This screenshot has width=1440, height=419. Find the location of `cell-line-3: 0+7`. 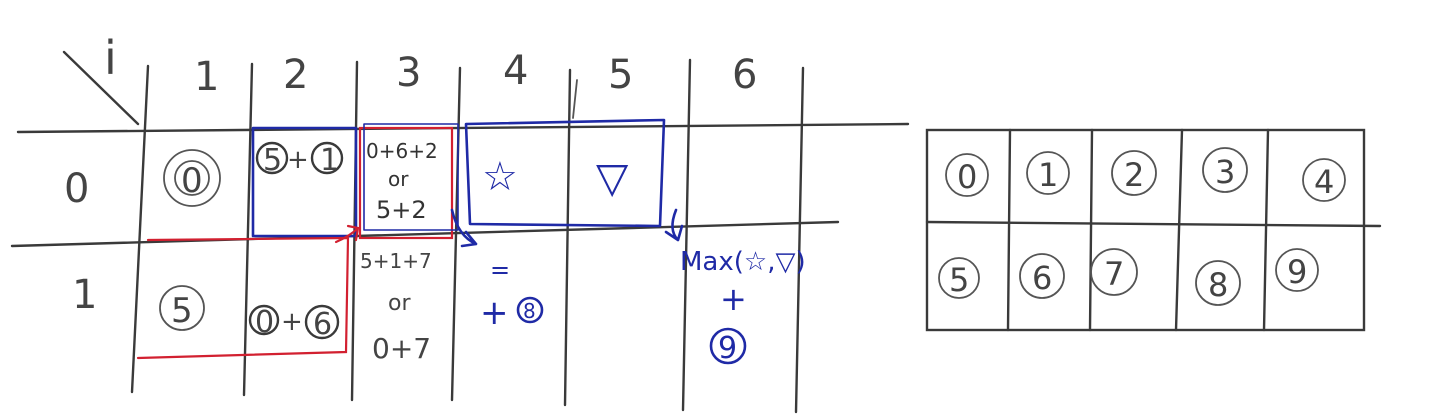

cell-line-3: 0+7 is located at coordinates (401, 348).